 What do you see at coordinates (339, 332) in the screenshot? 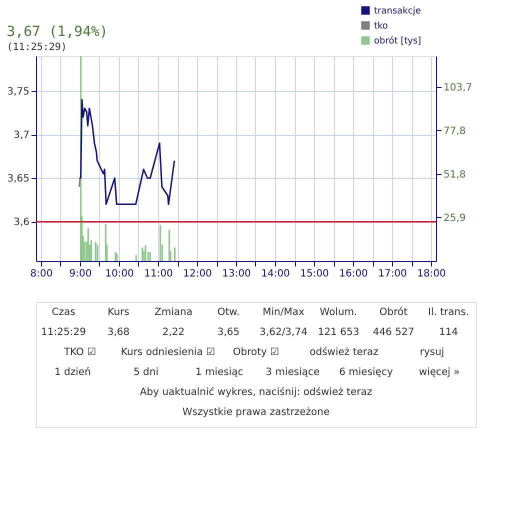
I see `text: 121 653` at bounding box center [339, 332].